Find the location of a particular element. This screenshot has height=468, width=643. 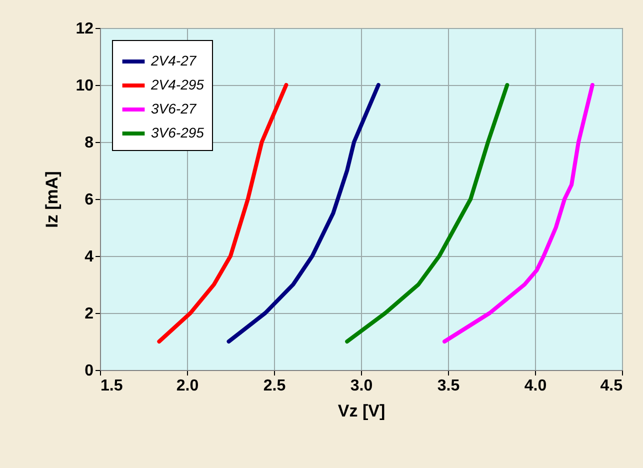

legend-label: 2V4-27 is located at coordinates (174, 60).